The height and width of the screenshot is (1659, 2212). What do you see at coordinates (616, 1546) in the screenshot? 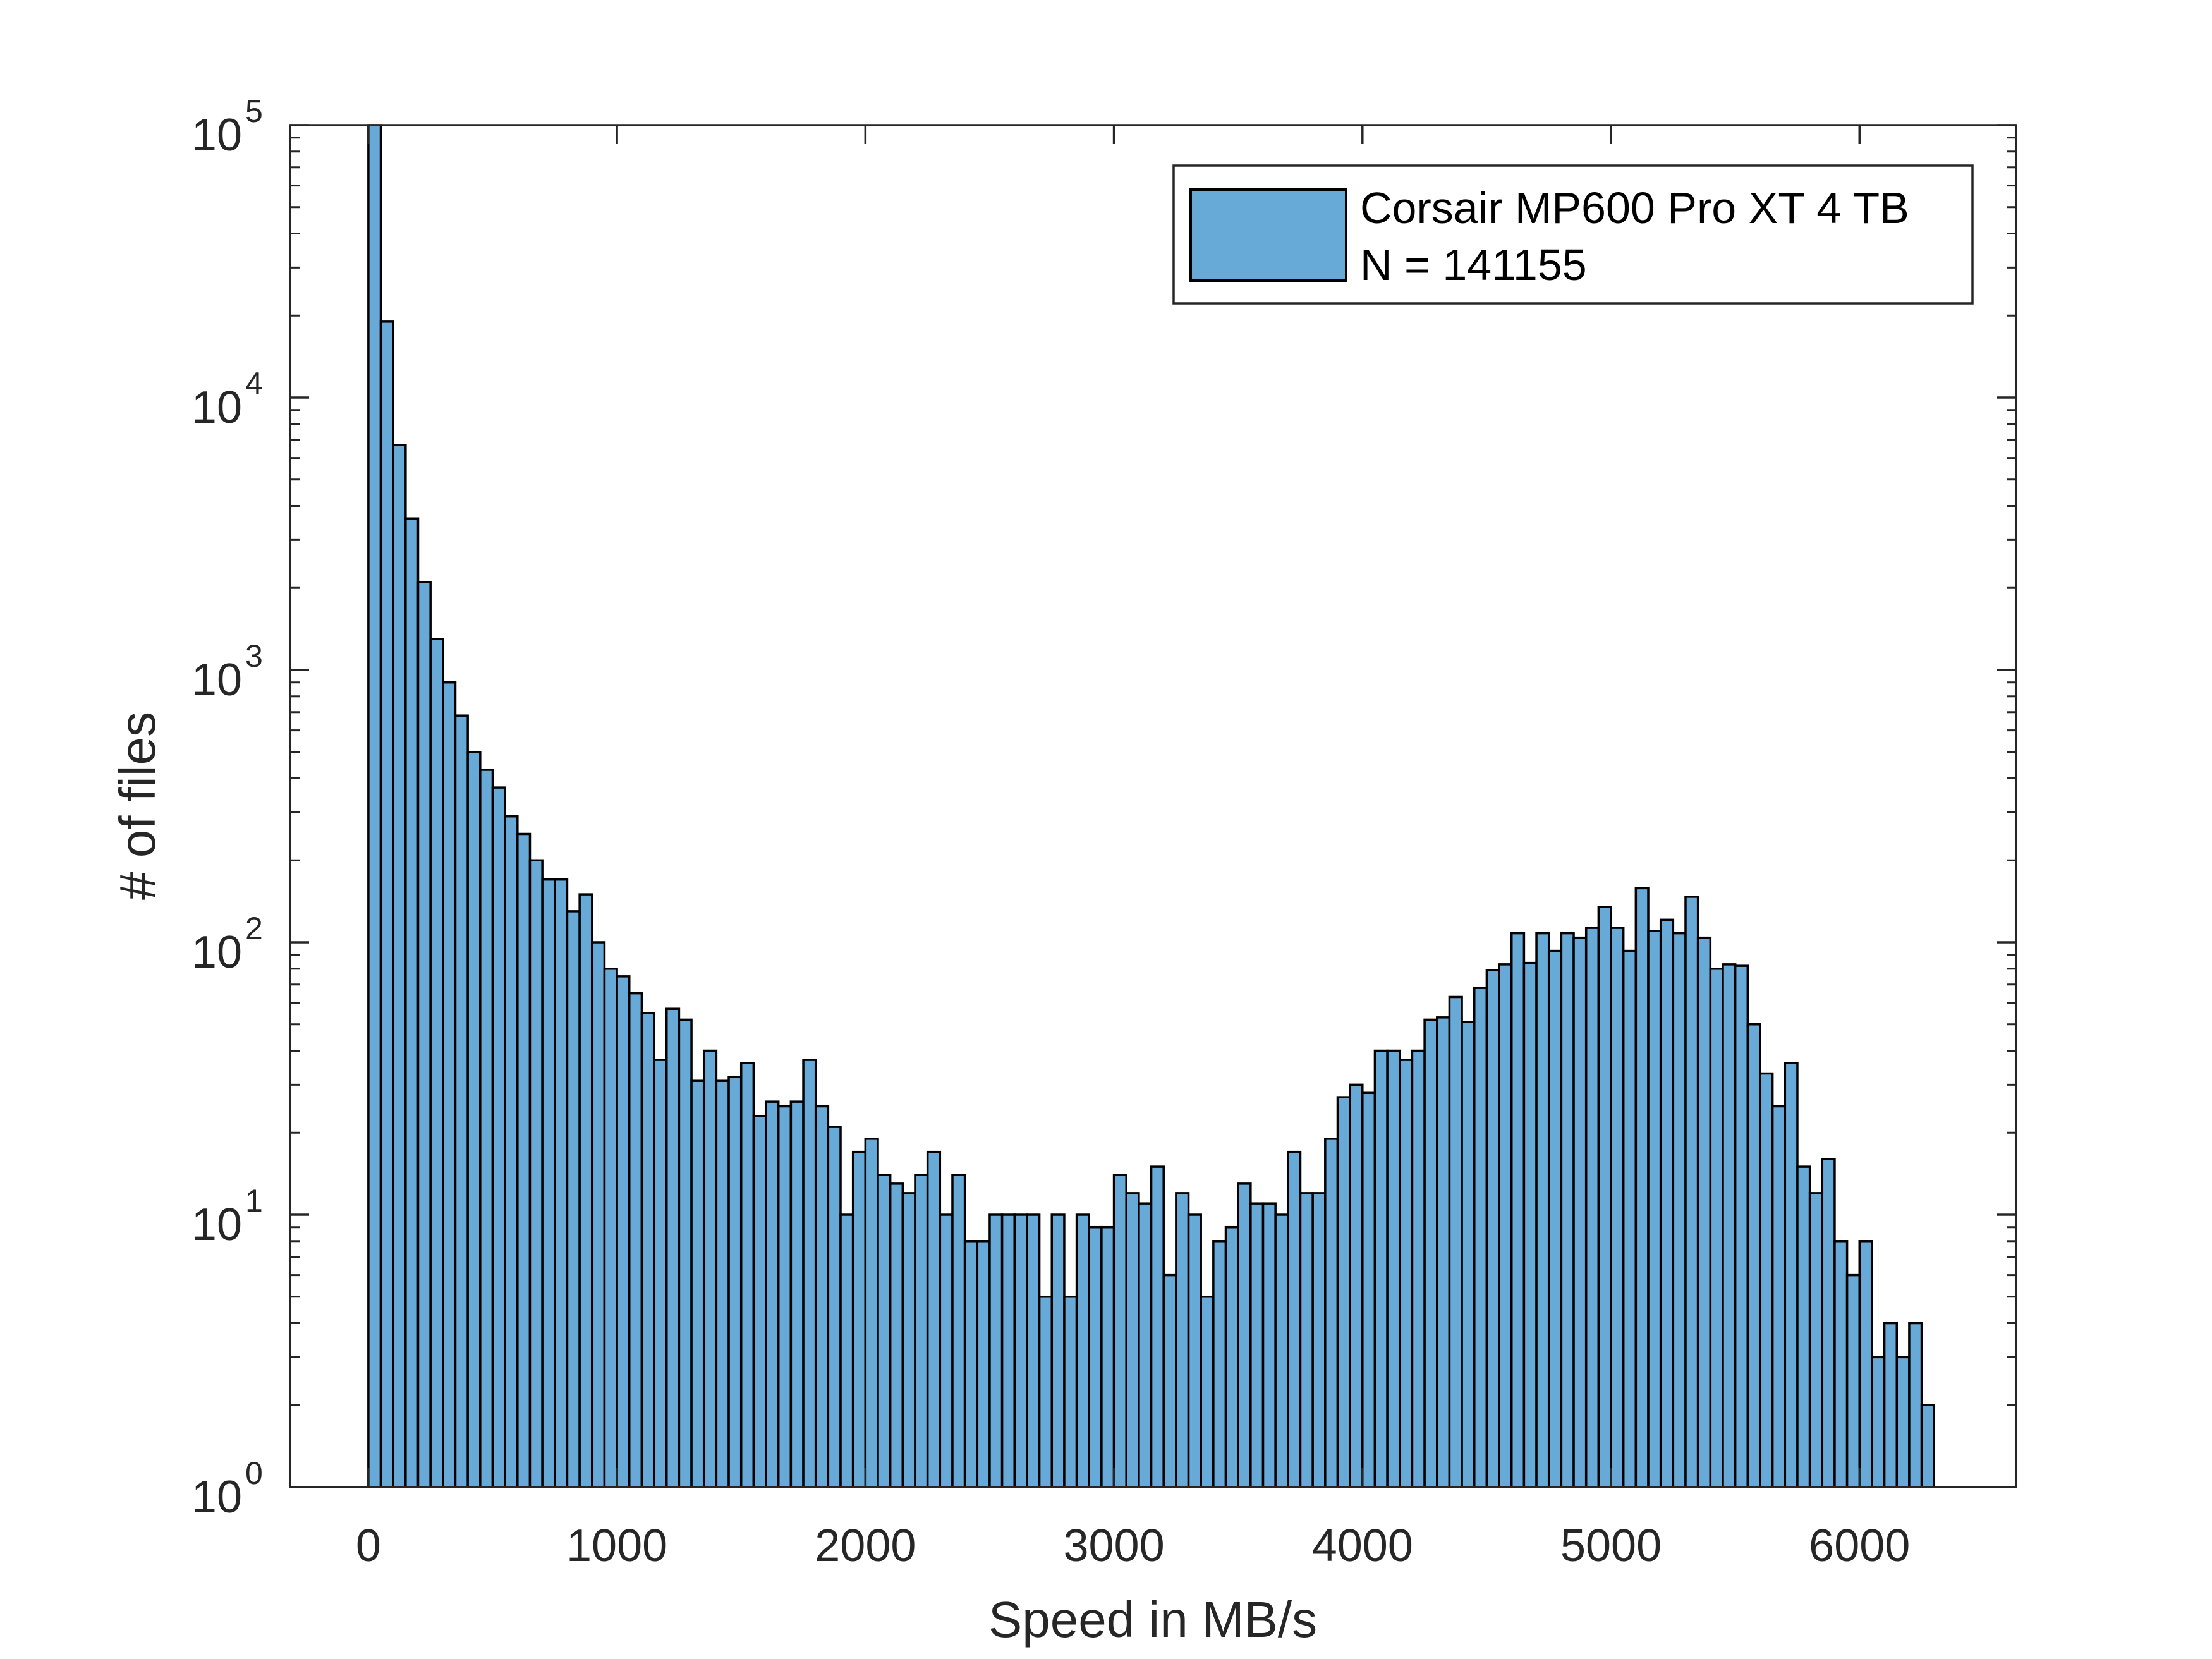
I see `x-tick-label: 1000` at bounding box center [616, 1546].